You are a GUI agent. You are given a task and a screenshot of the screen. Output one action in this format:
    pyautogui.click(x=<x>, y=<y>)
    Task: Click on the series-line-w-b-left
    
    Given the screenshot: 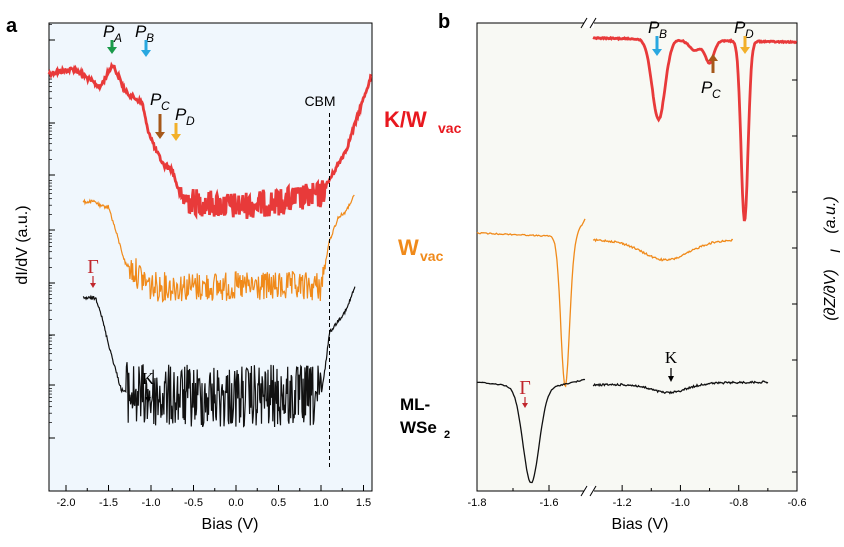 What is the action you would take?
    pyautogui.click(x=531, y=303)
    